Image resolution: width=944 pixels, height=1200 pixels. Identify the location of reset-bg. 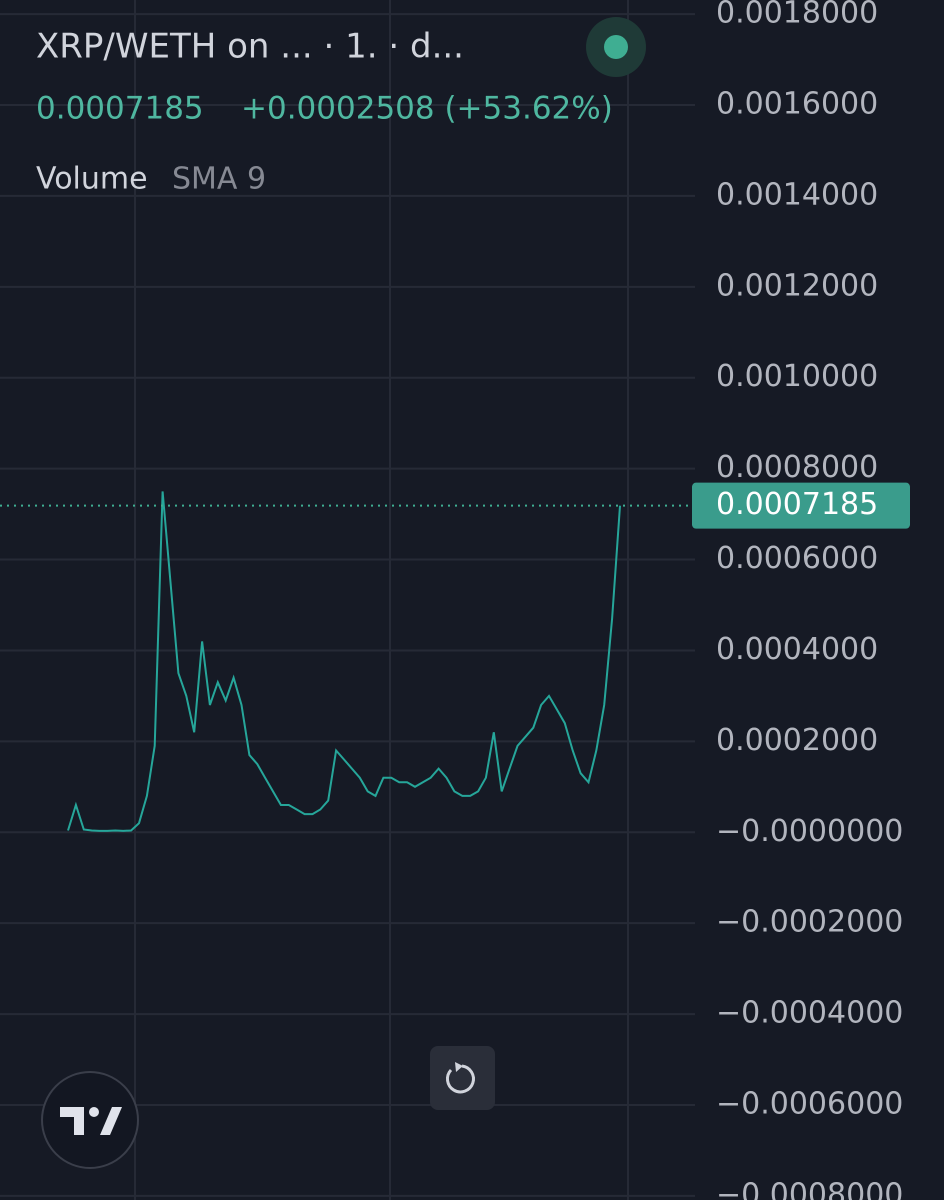
(462, 1078).